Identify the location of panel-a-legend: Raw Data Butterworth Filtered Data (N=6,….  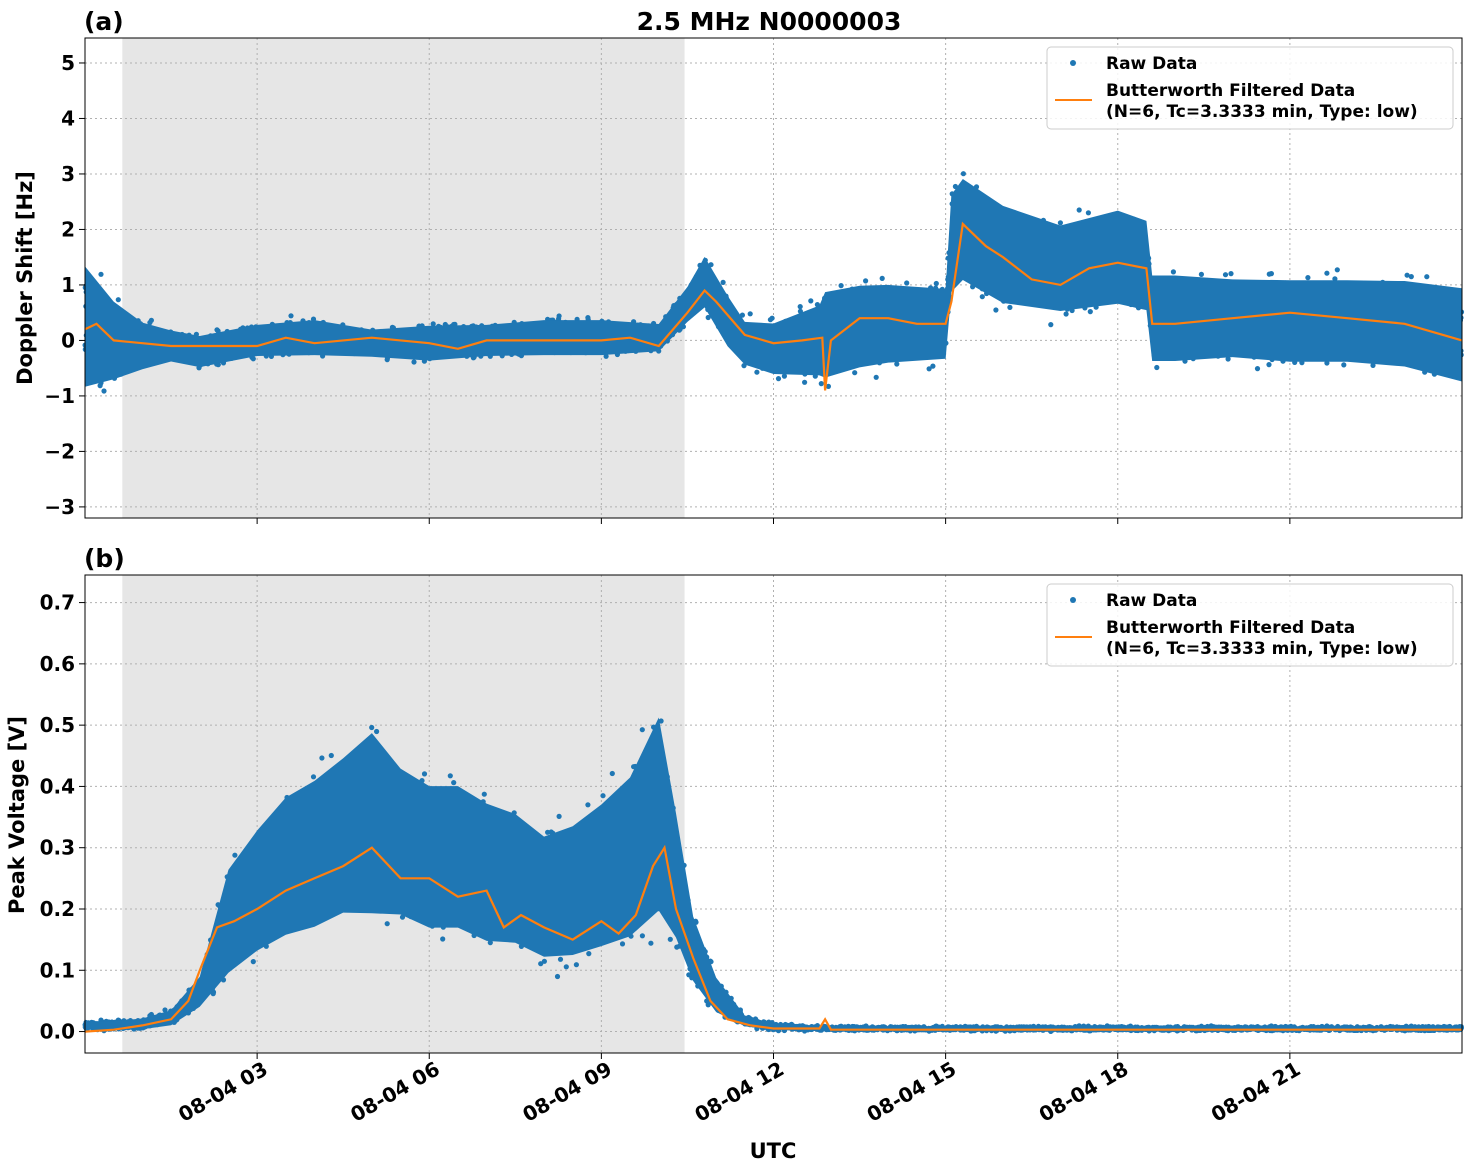
(1250, 88).